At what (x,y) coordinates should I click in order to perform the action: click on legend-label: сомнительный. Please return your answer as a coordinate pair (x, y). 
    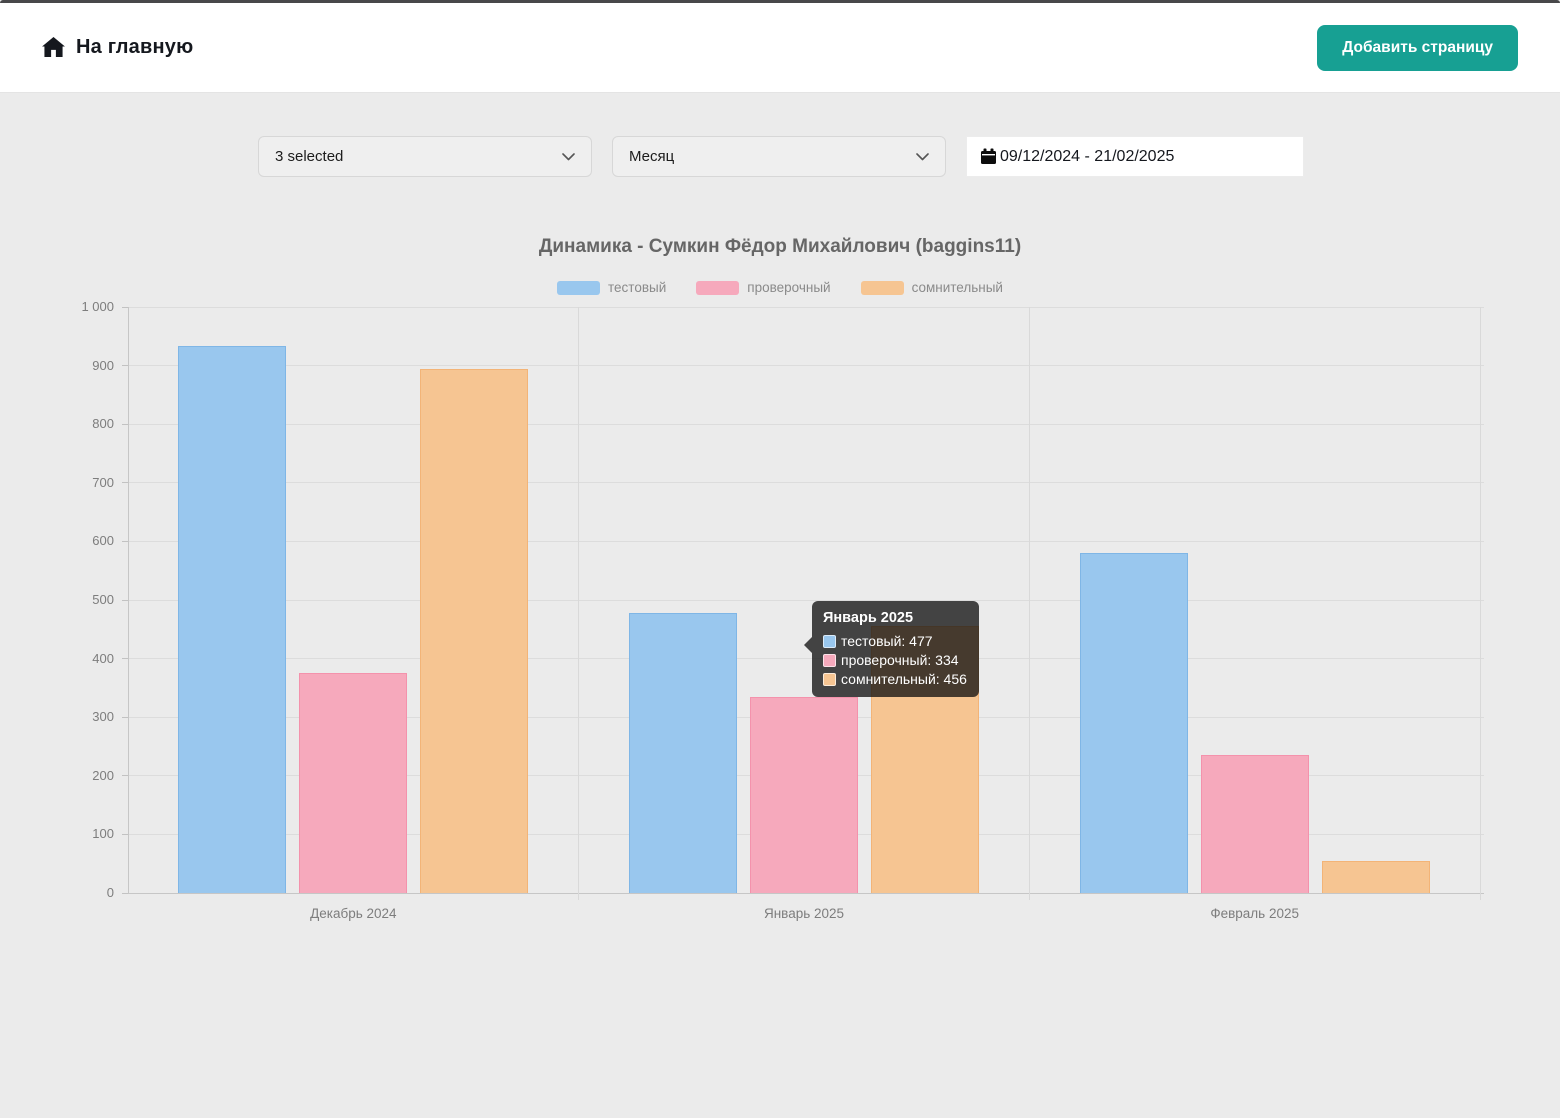
    Looking at the image, I should click on (957, 287).